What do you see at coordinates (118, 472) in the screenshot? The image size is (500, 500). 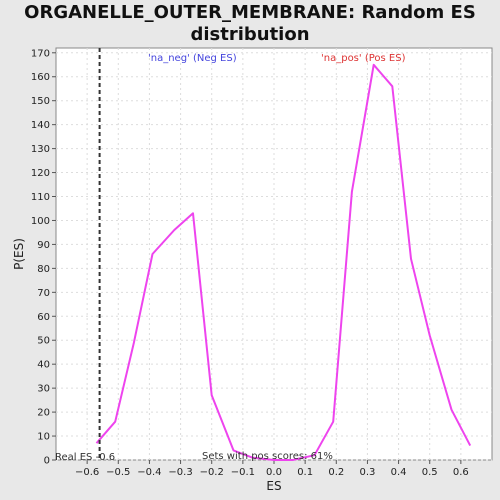 I see `x-tick-label: −0.5` at bounding box center [118, 472].